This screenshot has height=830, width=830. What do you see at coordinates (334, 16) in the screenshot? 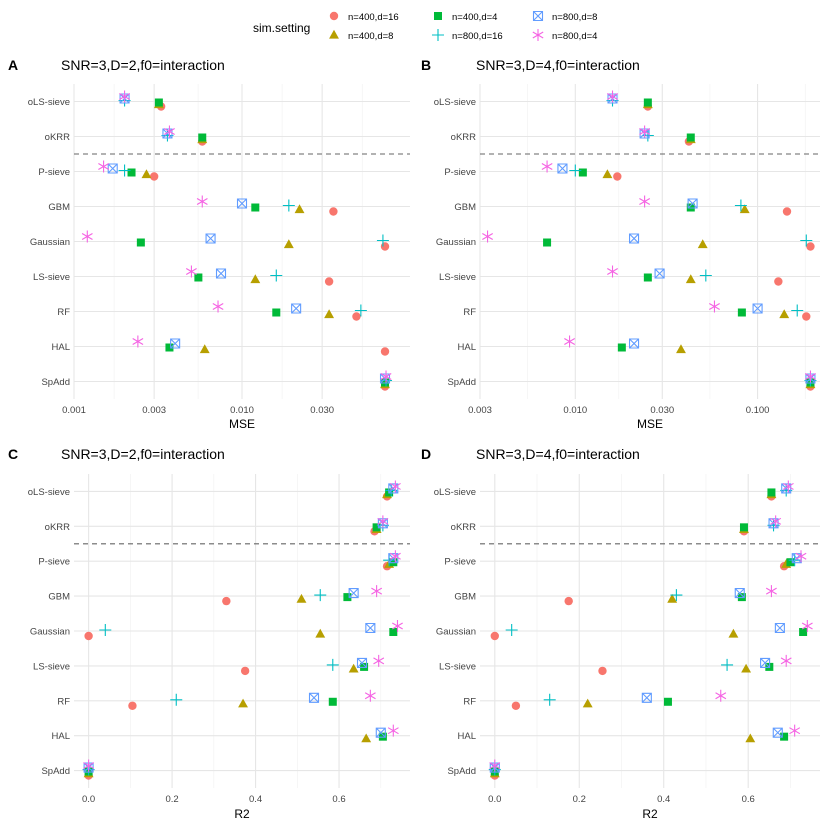
I see `legend-key-circle` at bounding box center [334, 16].